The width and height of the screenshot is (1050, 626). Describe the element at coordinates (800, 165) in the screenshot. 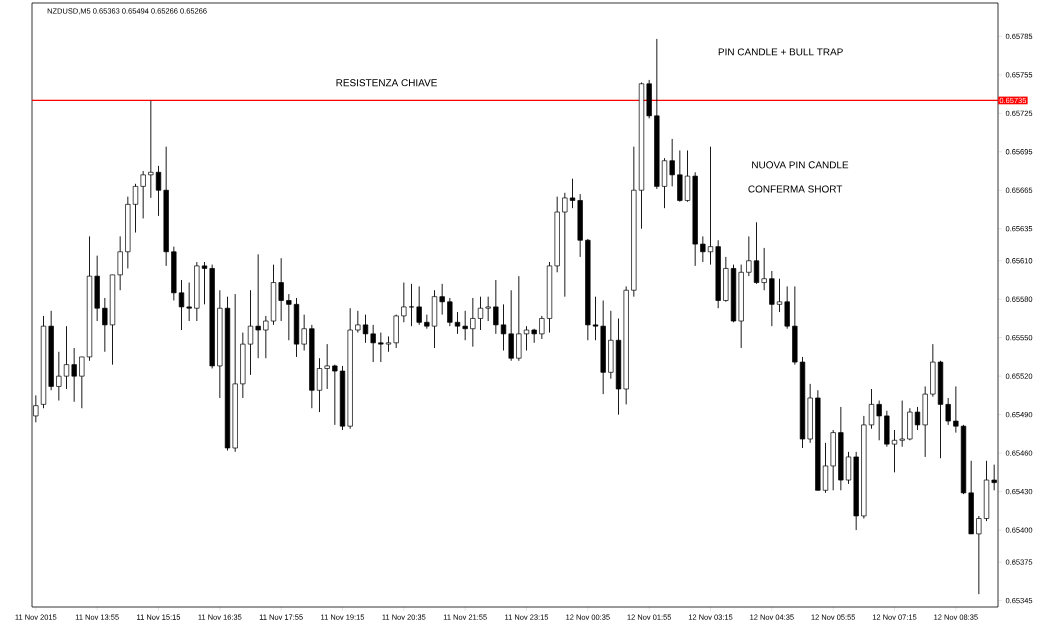

I see `annotation: NUOVA PIN CANDLE` at that location.